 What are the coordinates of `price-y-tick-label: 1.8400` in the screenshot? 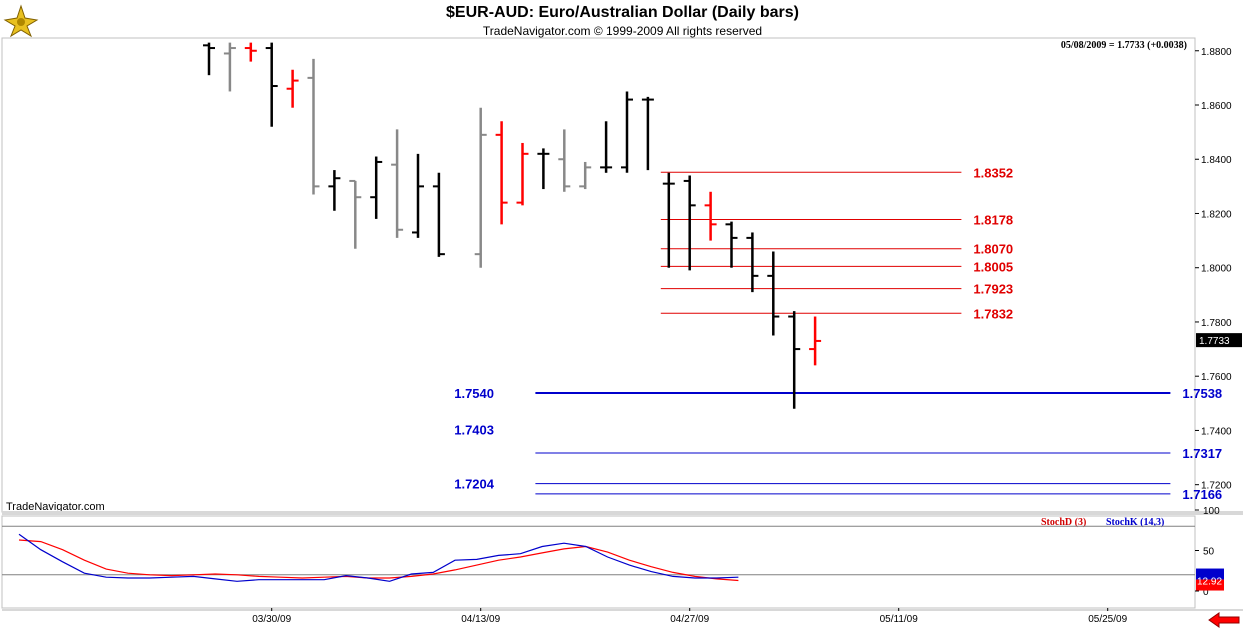 It's located at (1216, 160).